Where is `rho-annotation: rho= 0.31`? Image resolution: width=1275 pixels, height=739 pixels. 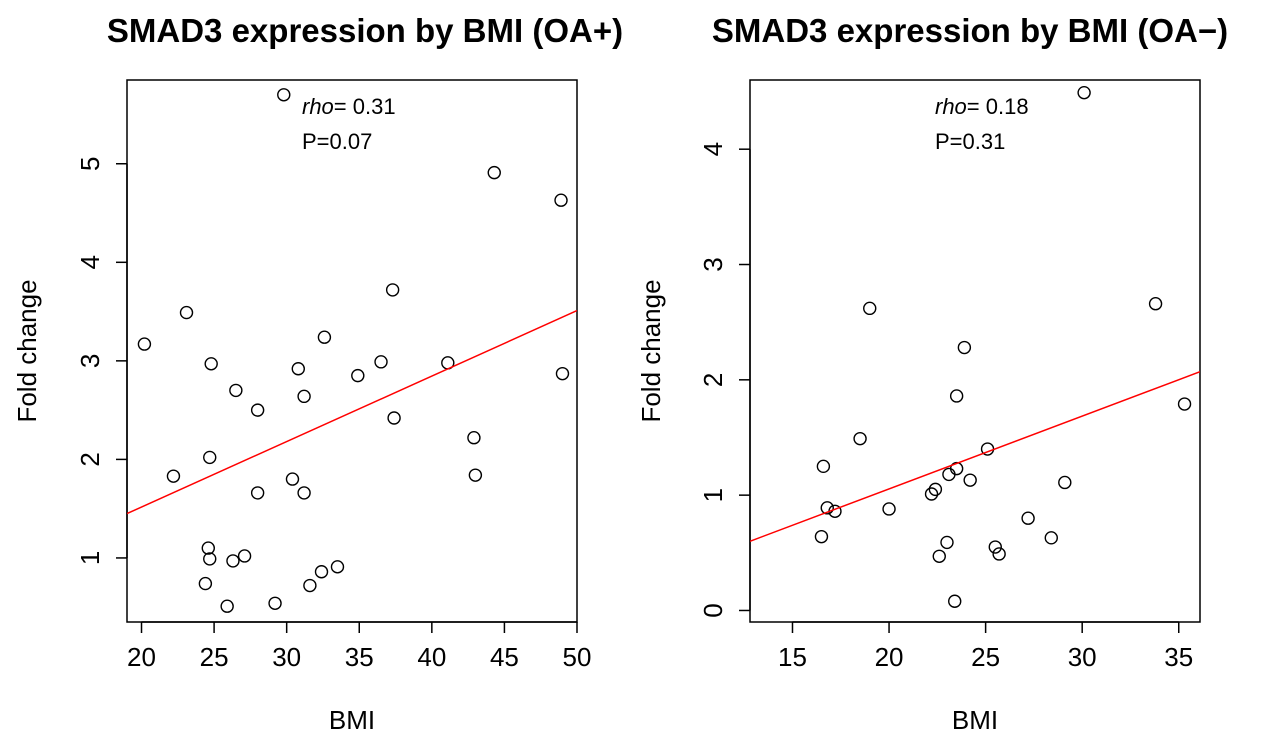 rho-annotation: rho= 0.31 is located at coordinates (349, 106).